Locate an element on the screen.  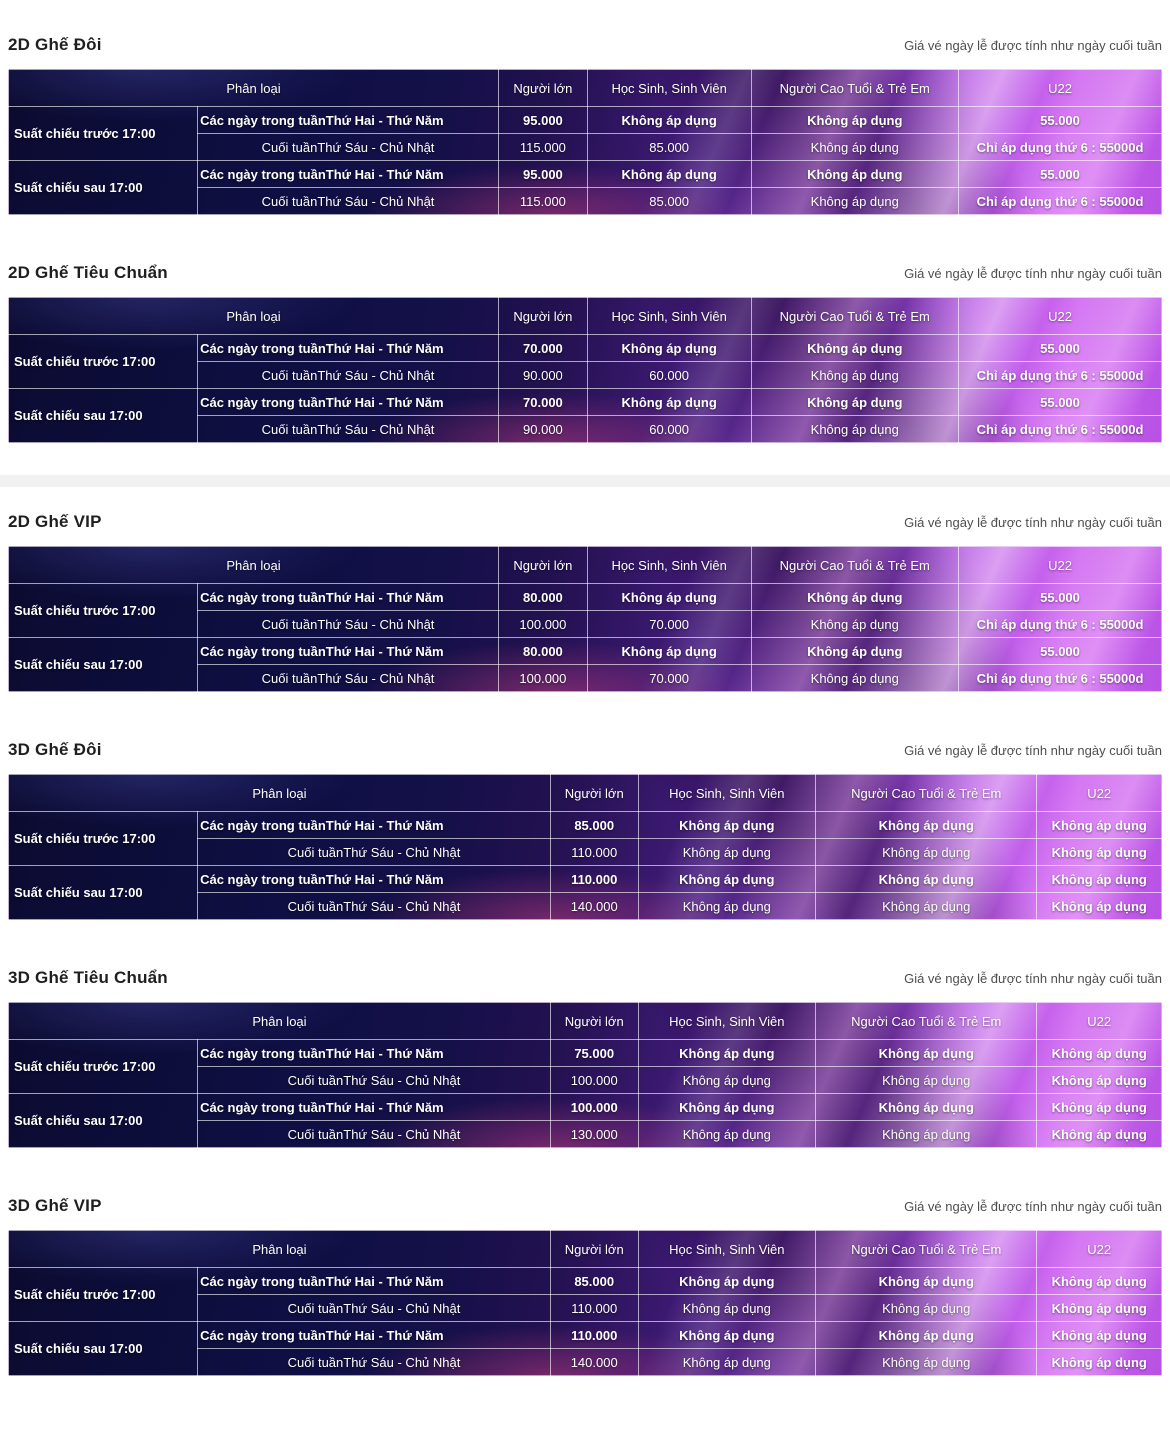
table-title: 2D Ghế VIP is located at coordinates (55, 521).